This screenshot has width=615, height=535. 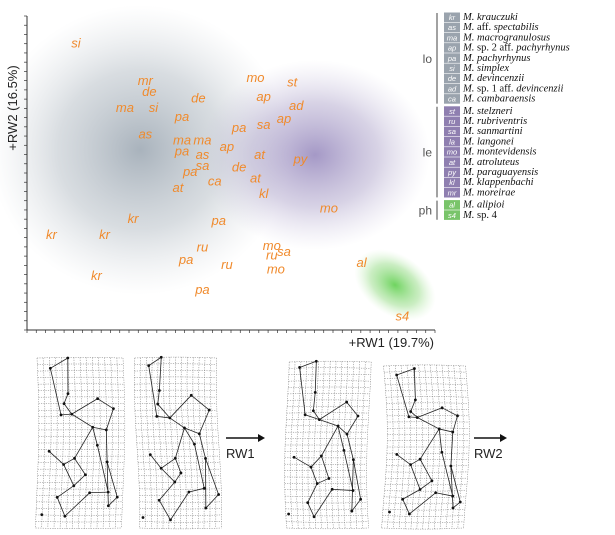 I want to click on legend-name: M. sp. 2 aff. pachyrhynus, so click(x=516, y=48).